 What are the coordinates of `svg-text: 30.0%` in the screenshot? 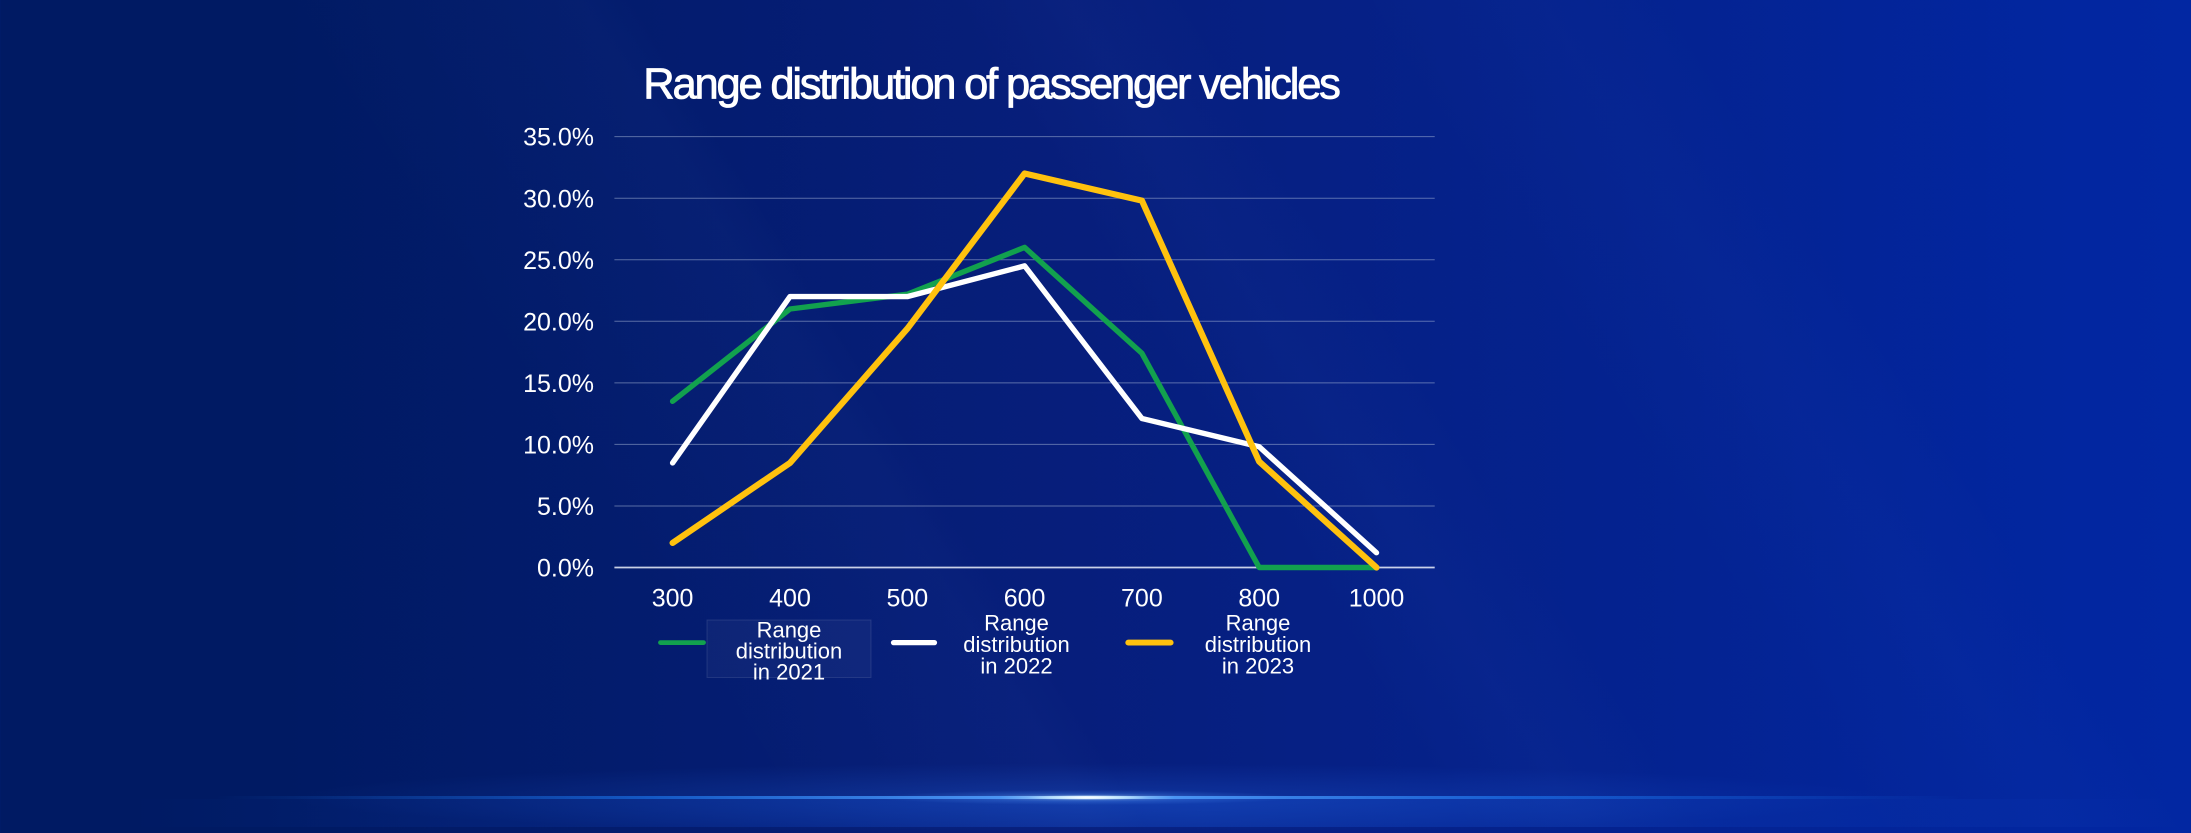 It's located at (558, 199).